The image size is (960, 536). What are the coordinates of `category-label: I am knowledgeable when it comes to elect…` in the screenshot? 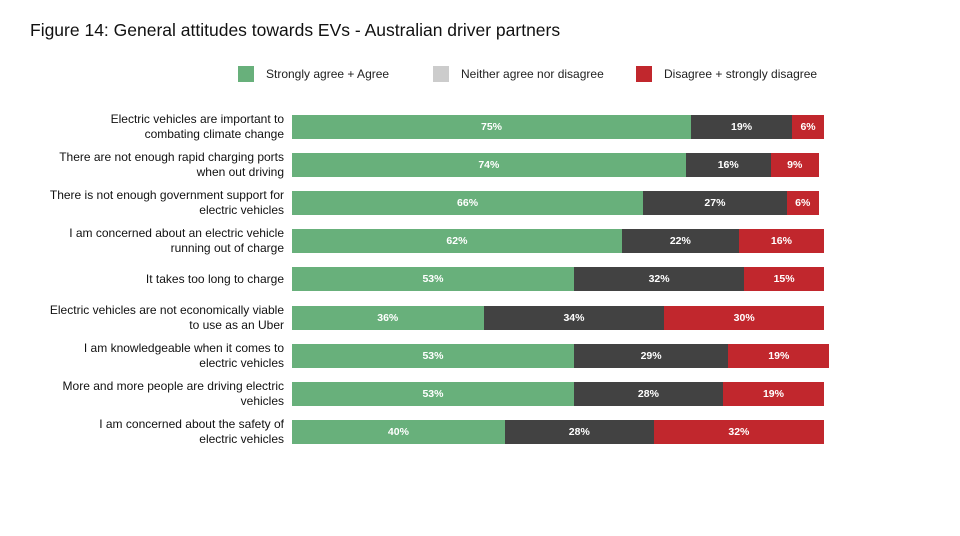 It's located at (144, 356).